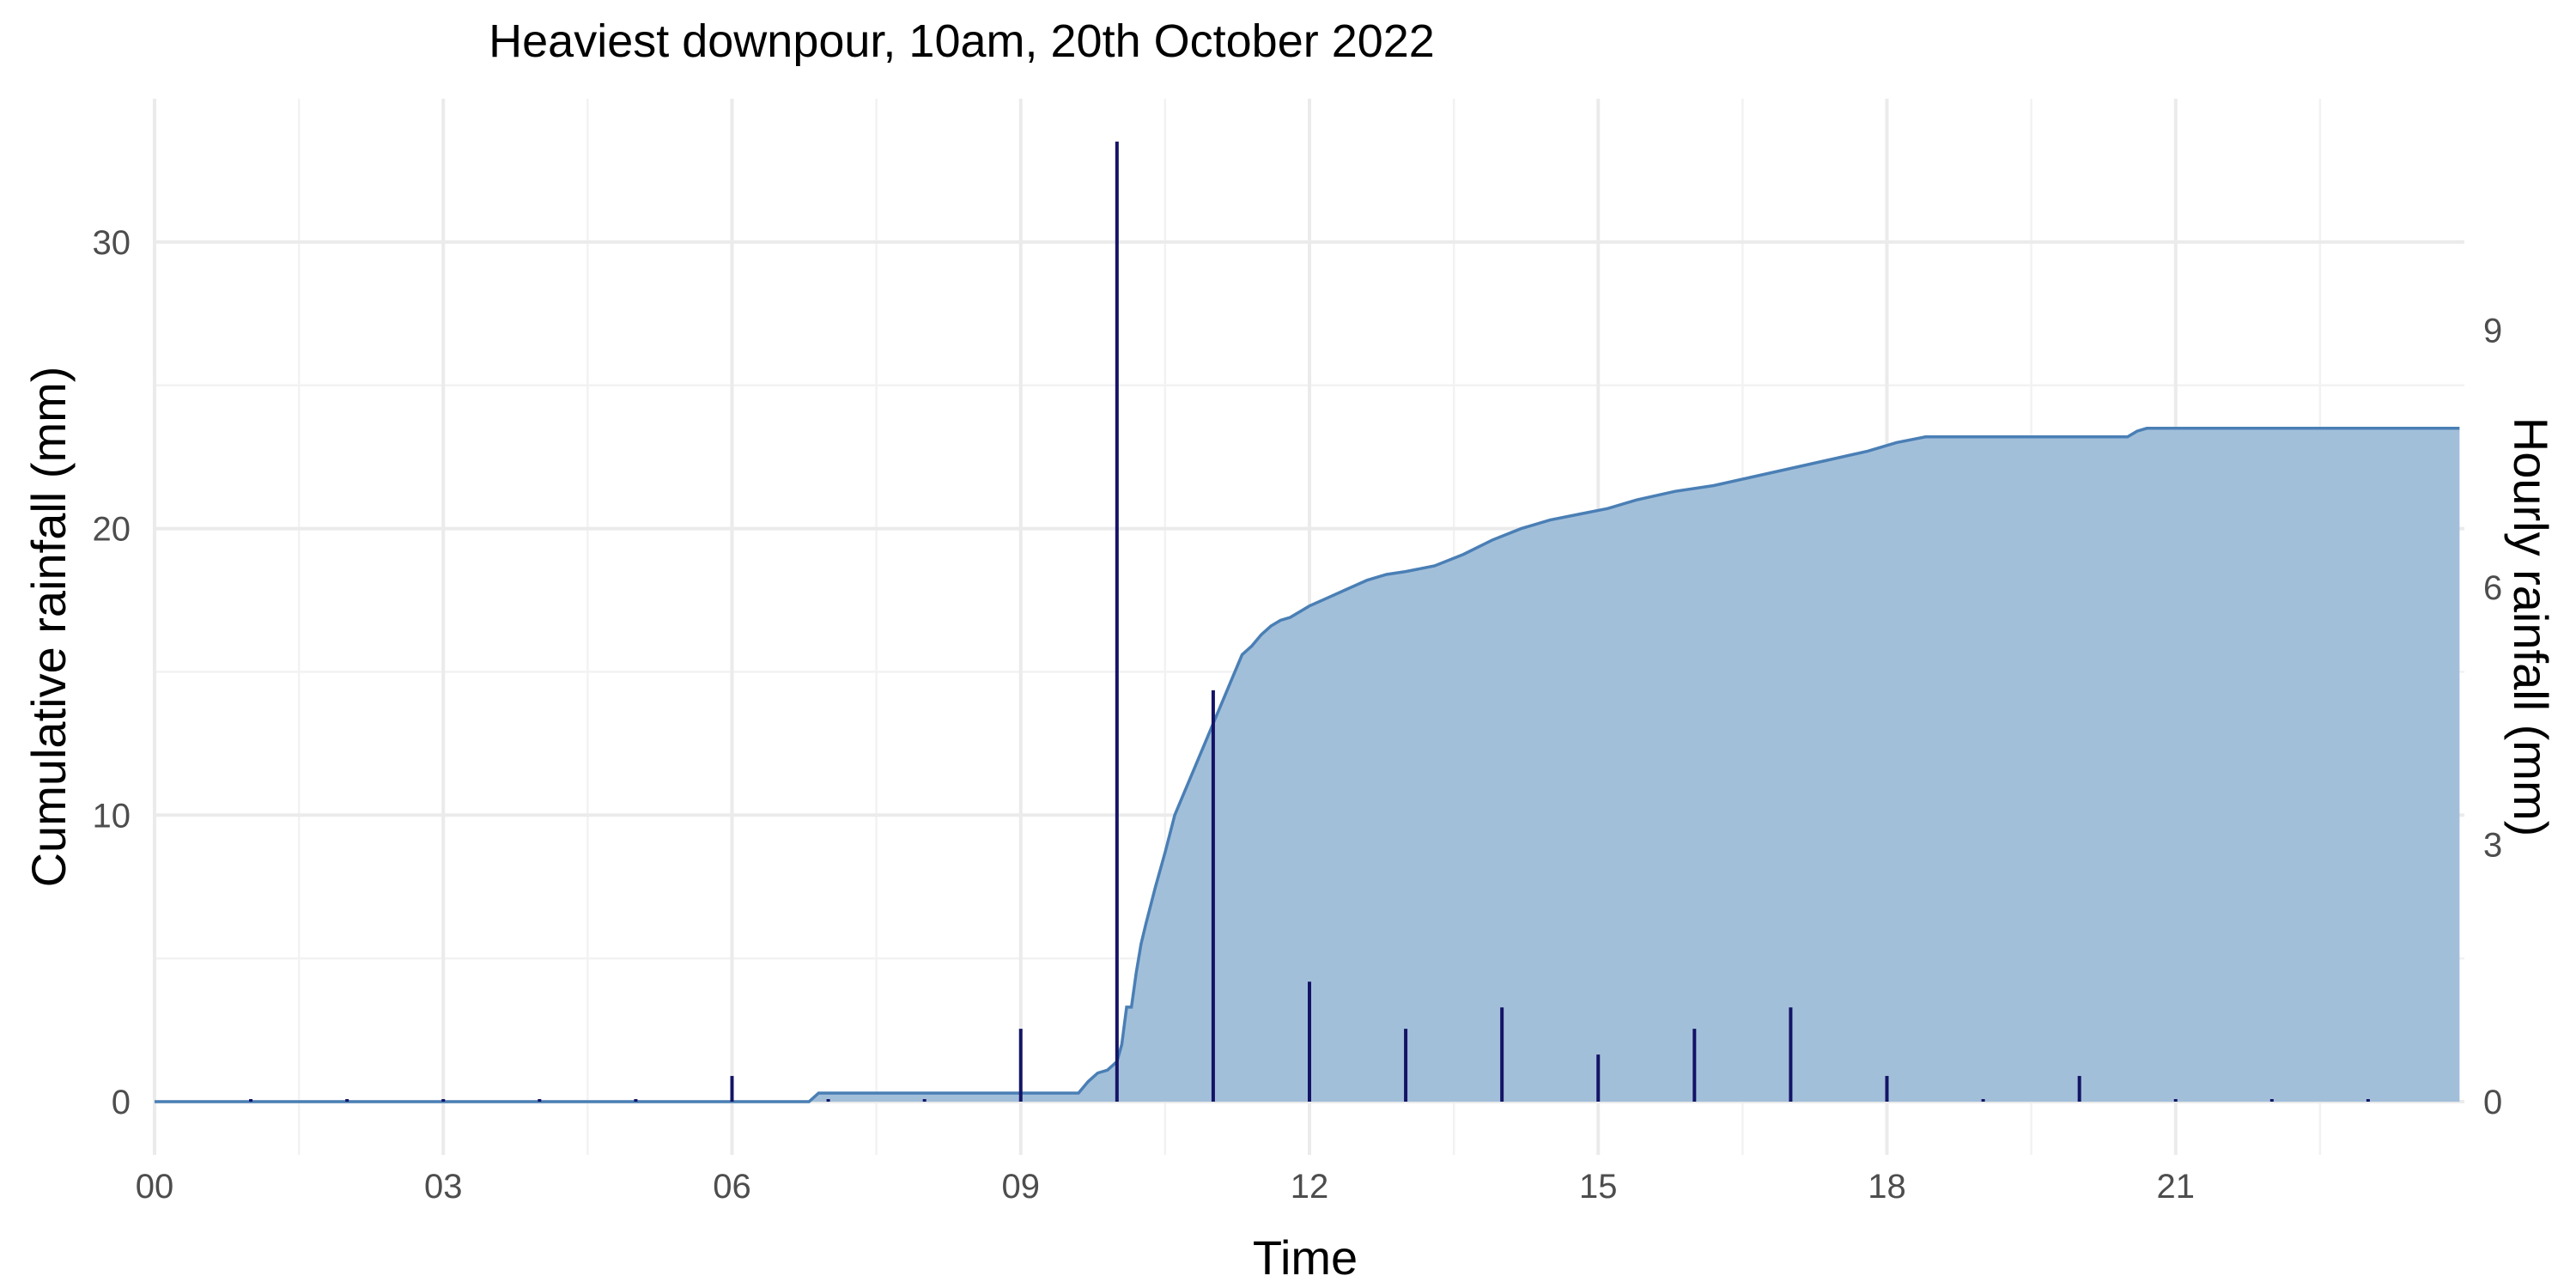 The image size is (2576, 1288). Describe the element at coordinates (2177, 1187) in the screenshot. I see `x-tick-label: 21` at that location.